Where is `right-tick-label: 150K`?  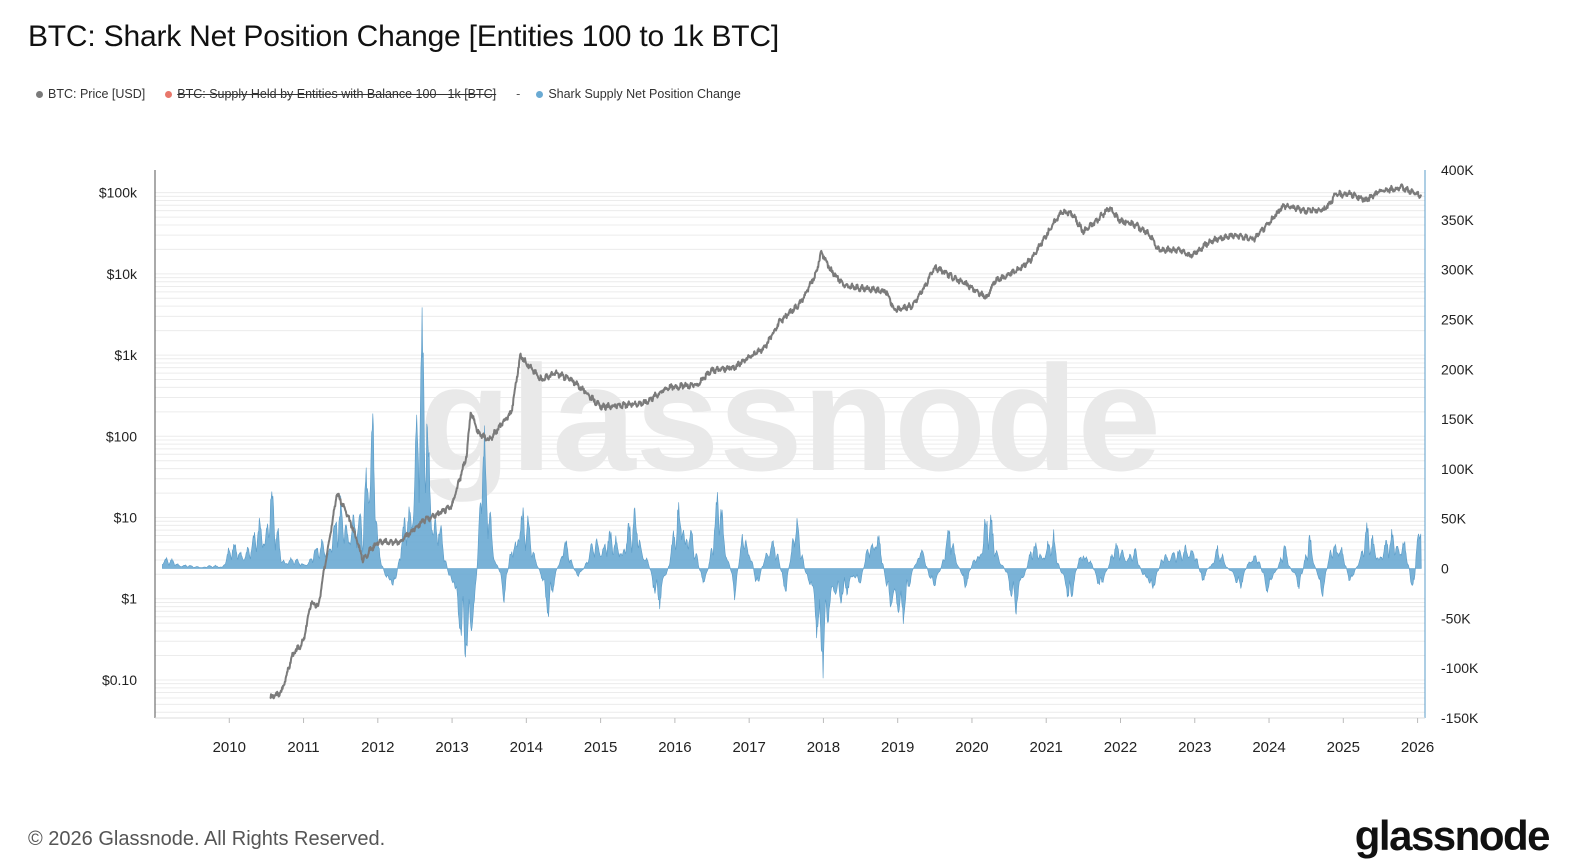
right-tick-label: 150K is located at coordinates (1457, 419).